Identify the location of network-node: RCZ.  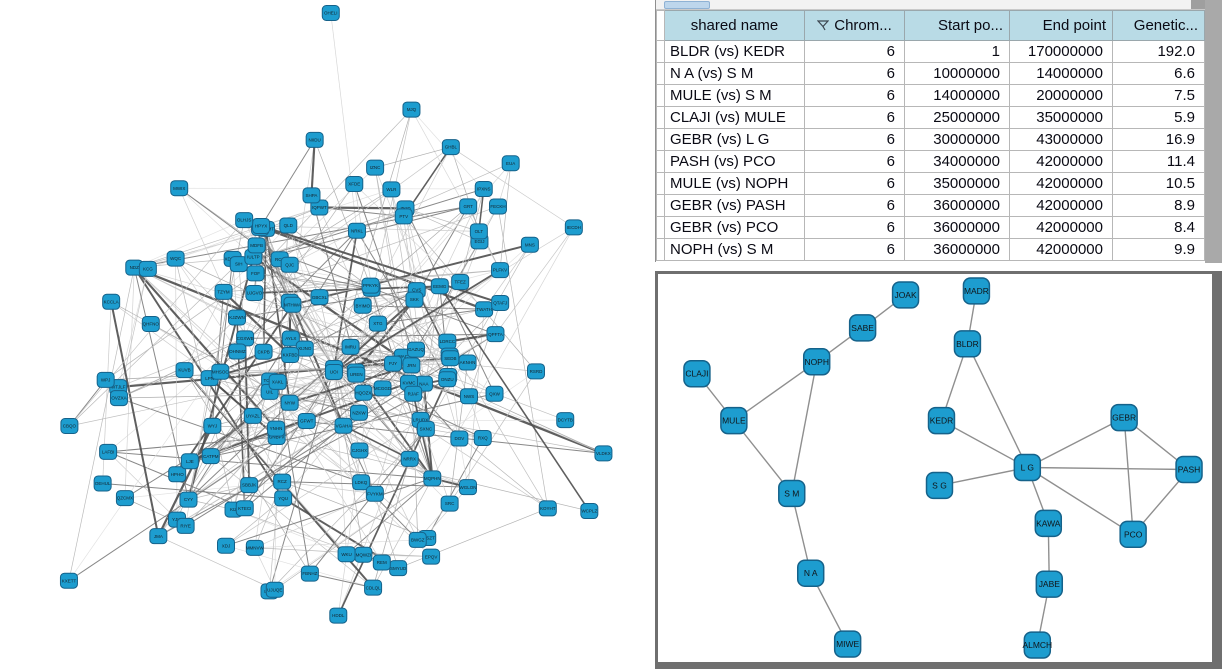
(282, 481).